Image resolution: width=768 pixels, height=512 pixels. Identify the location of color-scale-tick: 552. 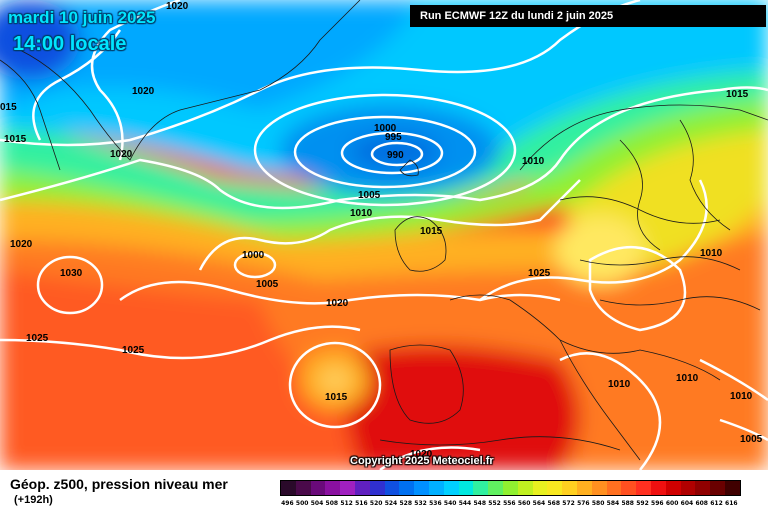
(494, 503).